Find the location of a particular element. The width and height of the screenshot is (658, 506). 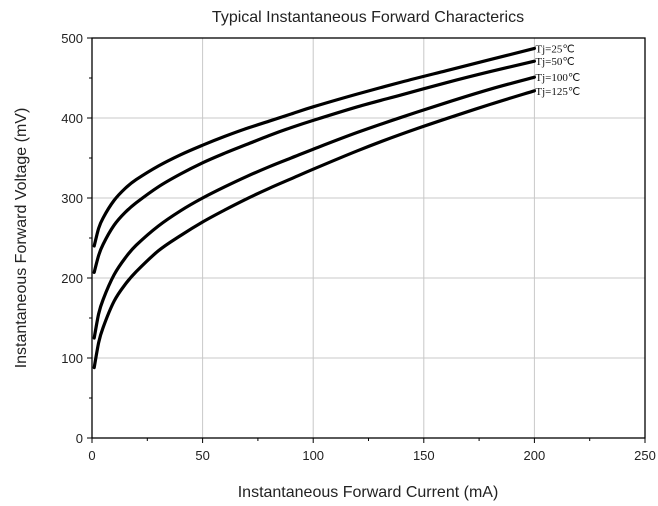

x-tick-label: 50 is located at coordinates (202, 455).